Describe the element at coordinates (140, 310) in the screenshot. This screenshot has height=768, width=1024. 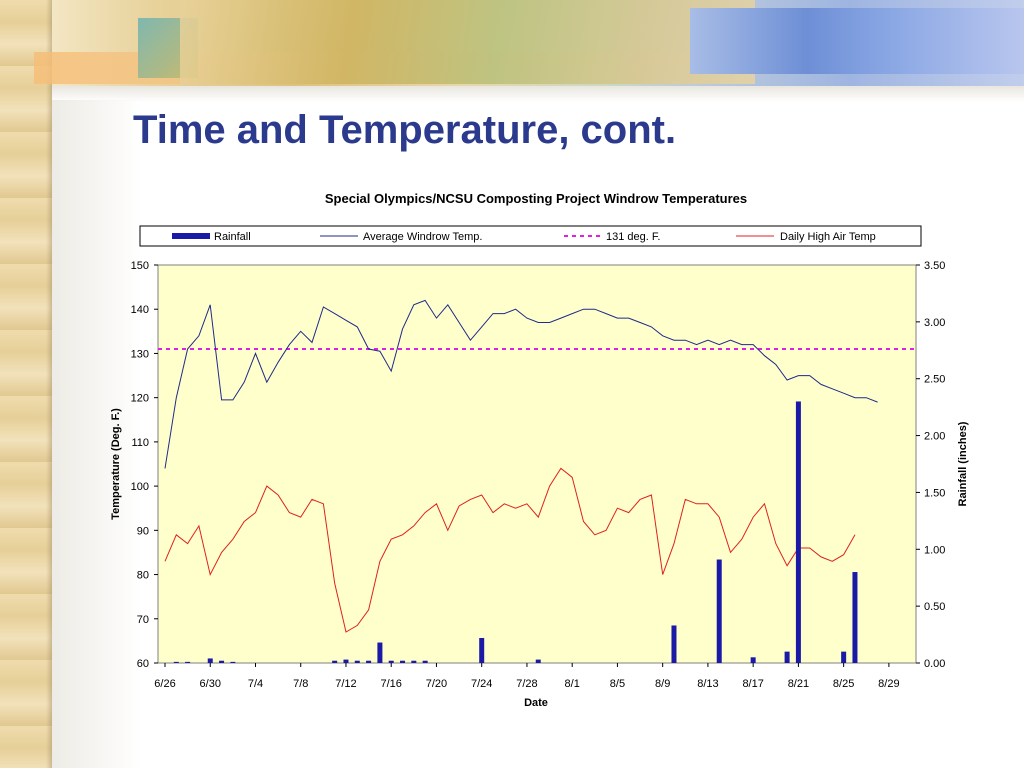
I see `y-tick-label: 140` at that location.